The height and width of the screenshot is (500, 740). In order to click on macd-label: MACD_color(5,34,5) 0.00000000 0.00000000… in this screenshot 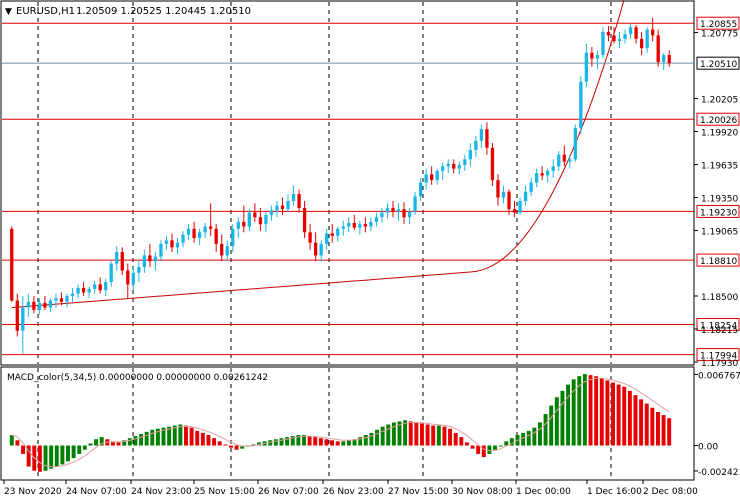, I will do `click(137, 378)`.